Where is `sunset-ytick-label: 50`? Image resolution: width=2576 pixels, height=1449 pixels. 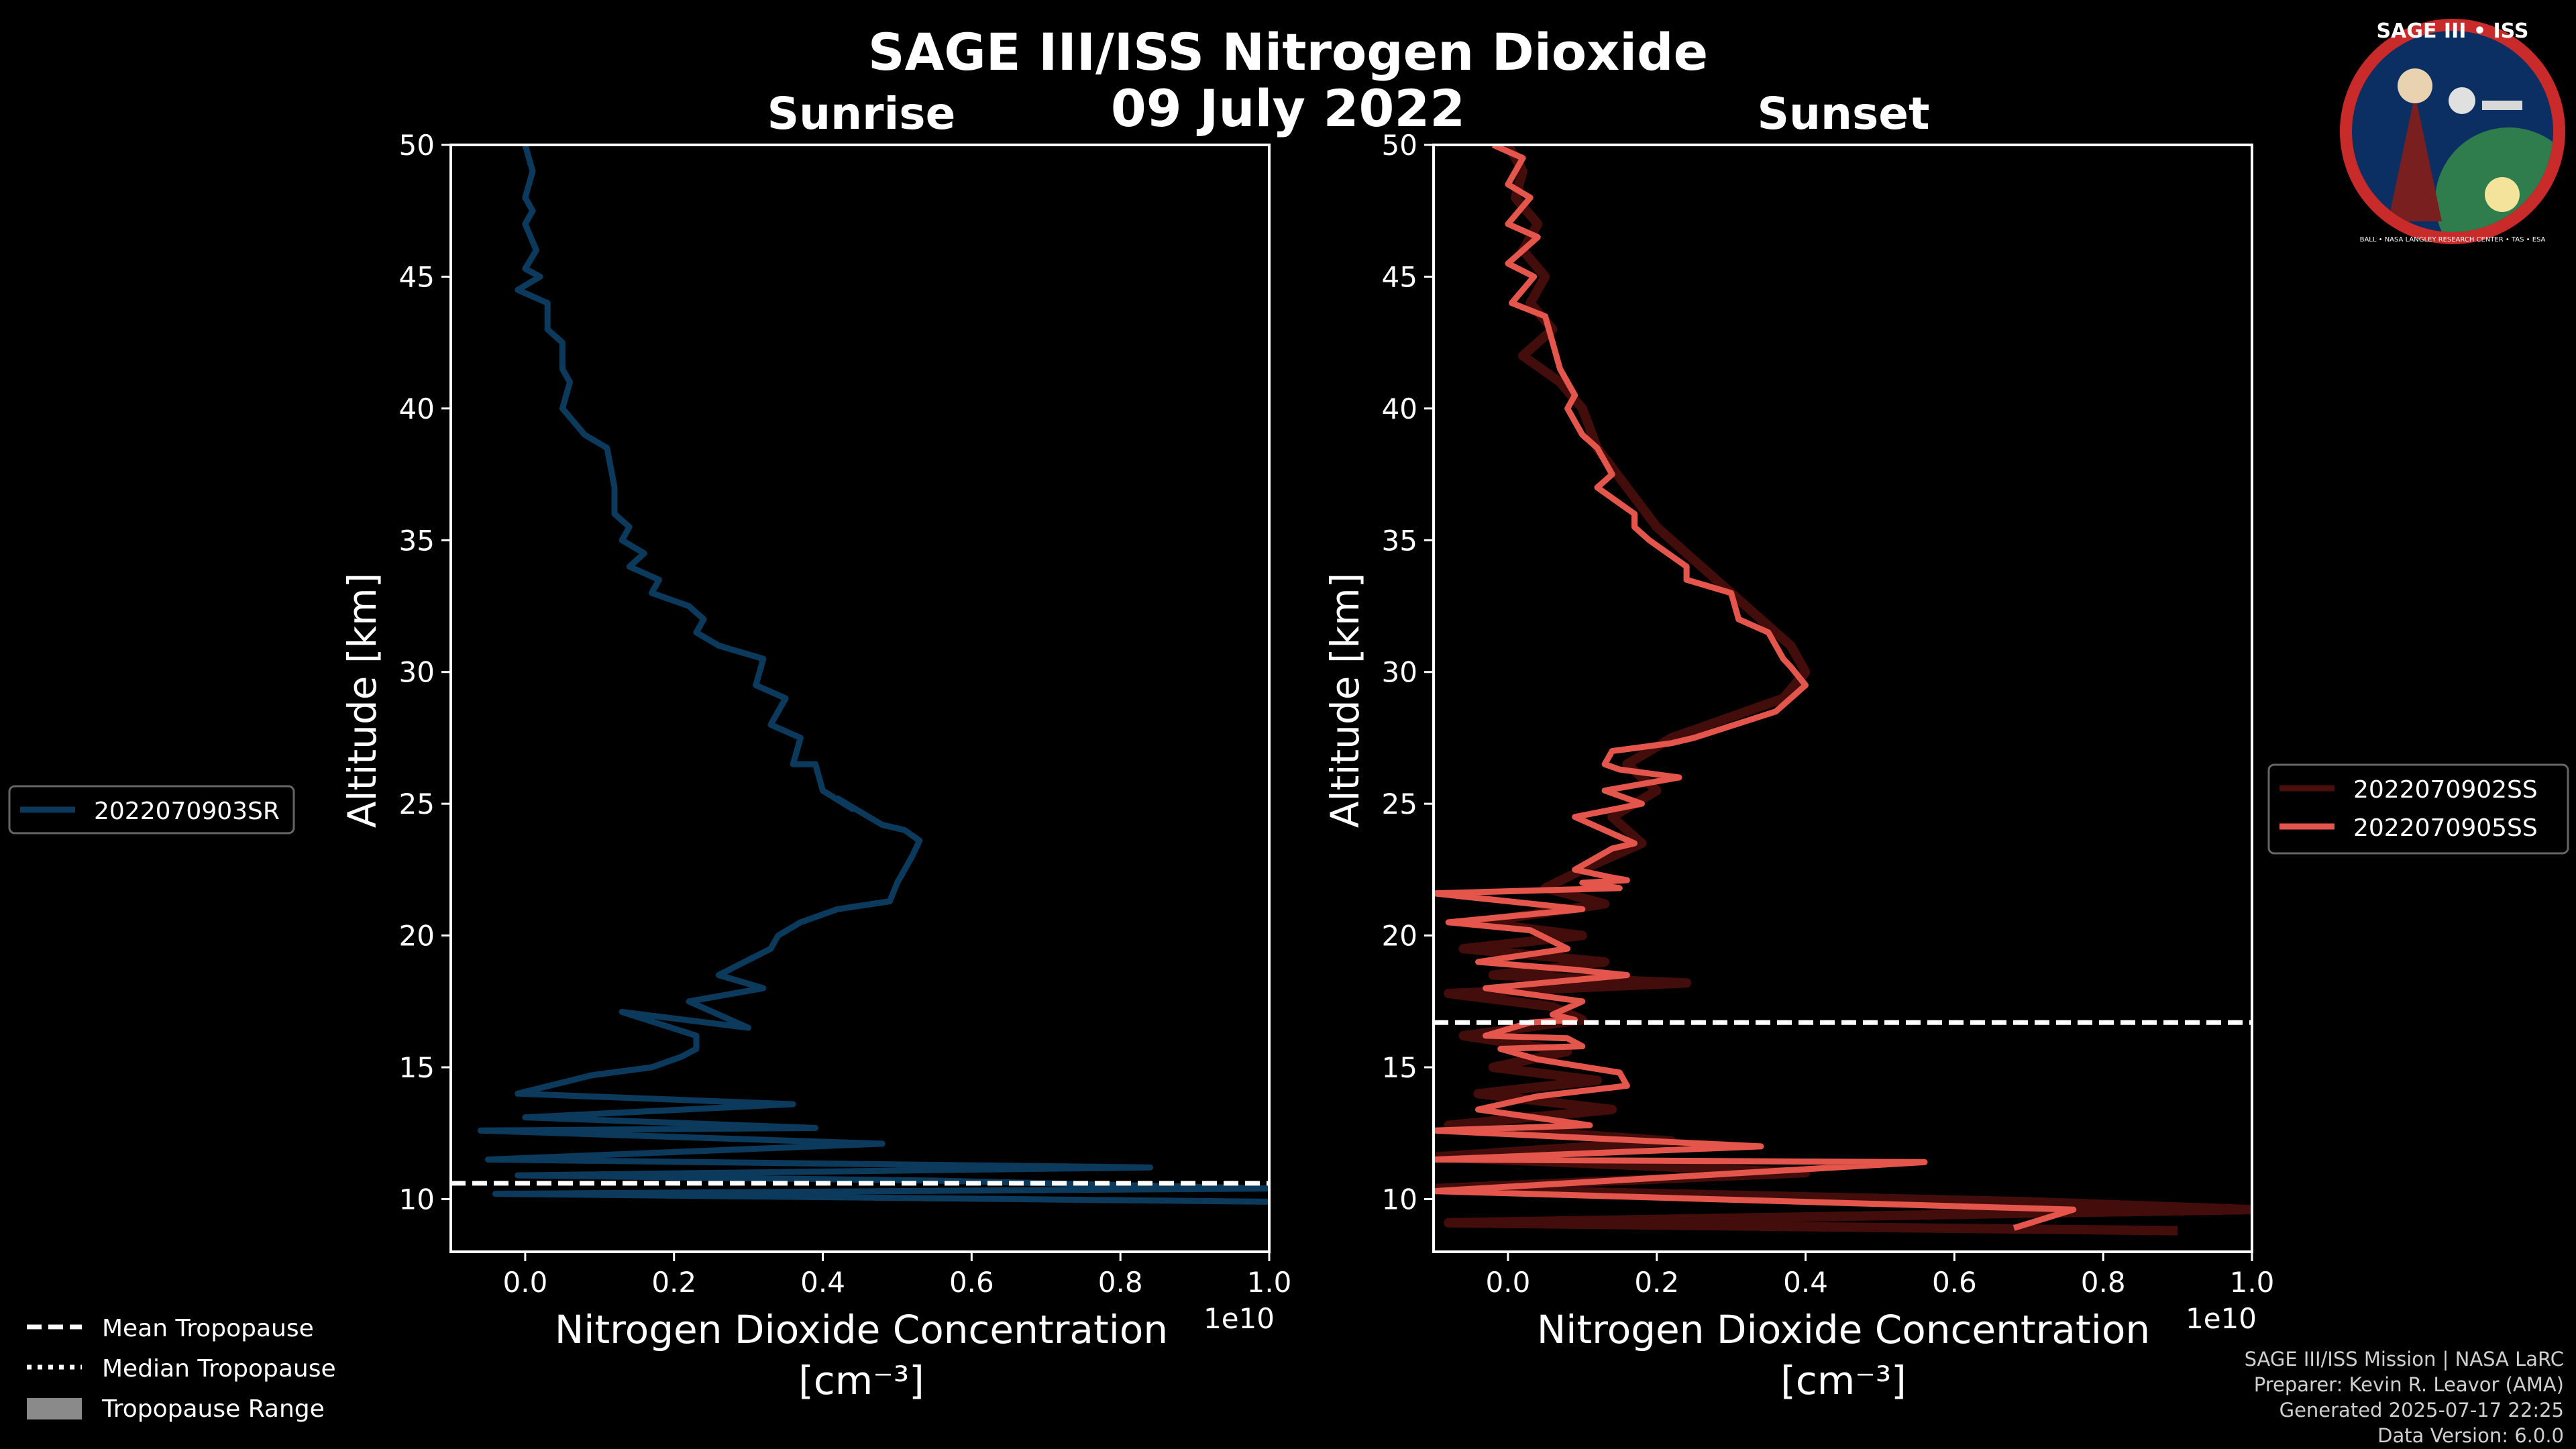
sunset-ytick-label: 50 is located at coordinates (1399, 145).